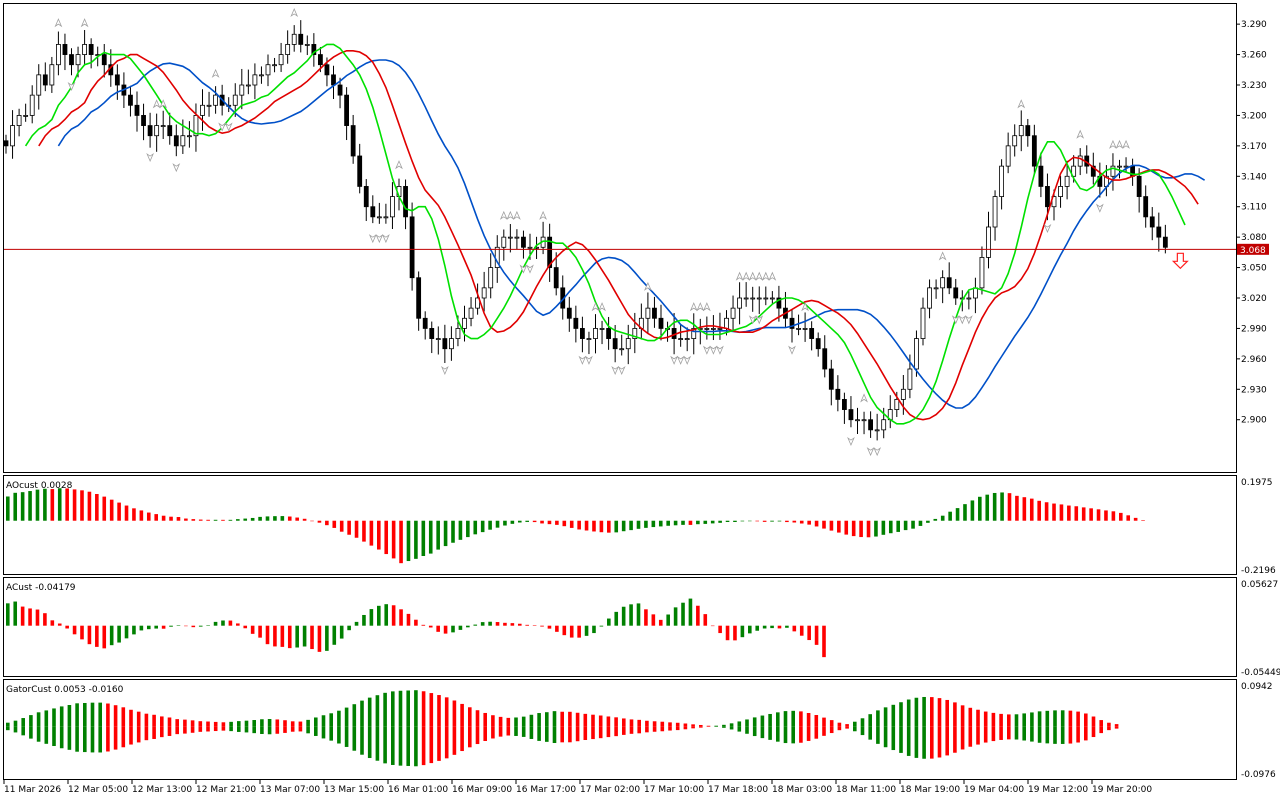  I want to click on ao-max-label: 0.1975, so click(1257, 483).